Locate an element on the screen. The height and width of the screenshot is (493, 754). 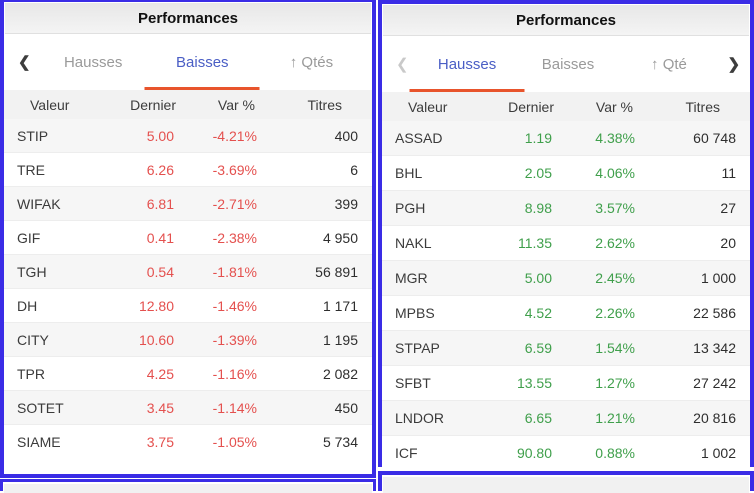
table-row: SIAME 3.75 -1.05% 5 734 is located at coordinates (188, 441).